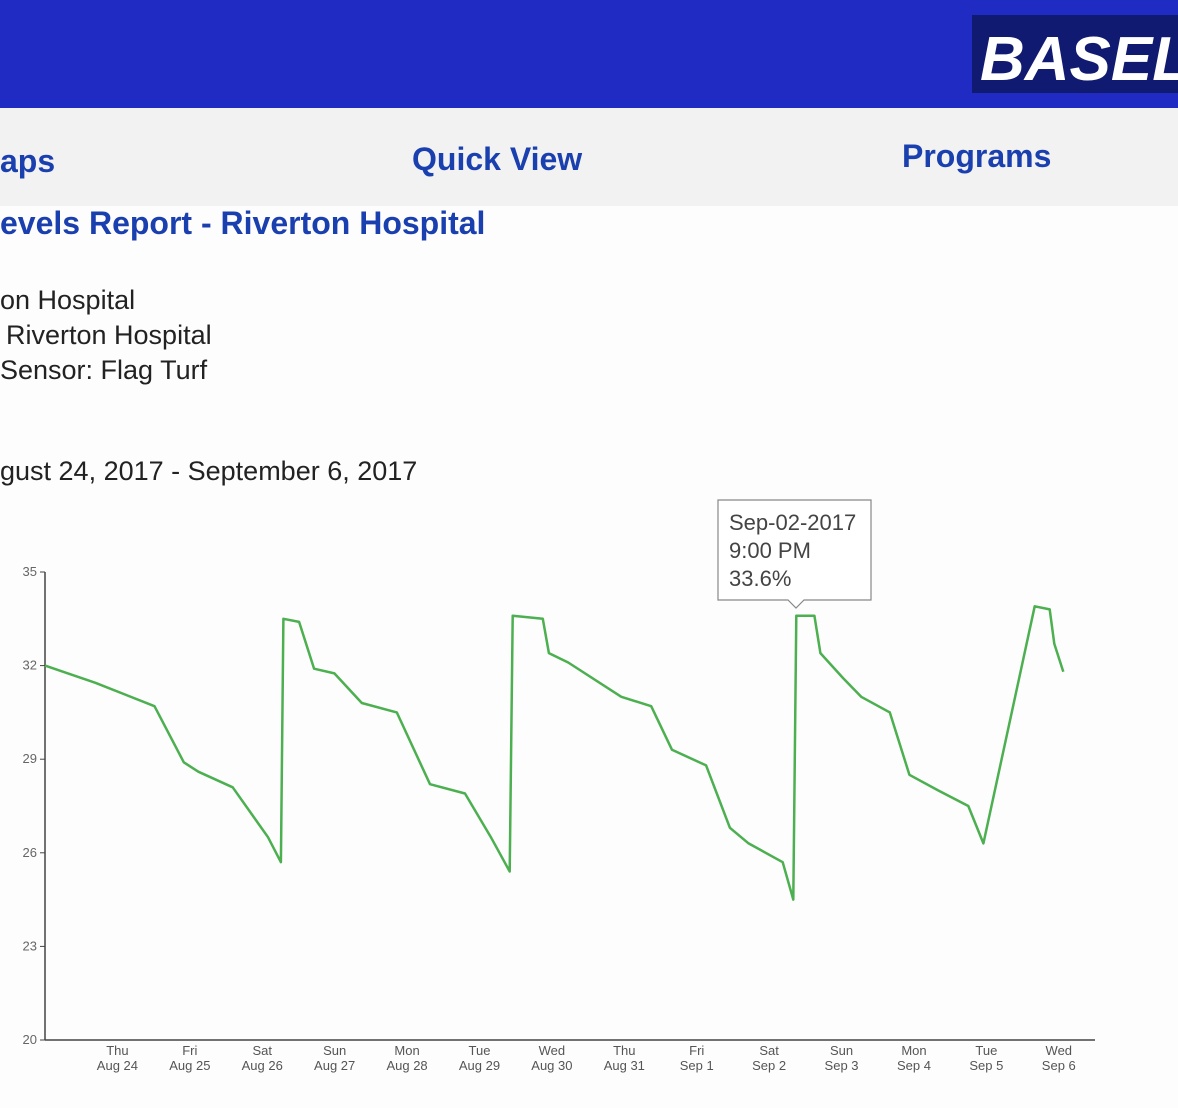 Image resolution: width=1178 pixels, height=1108 pixels. What do you see at coordinates (67, 300) in the screenshot?
I see `info-line: on Hospital` at bounding box center [67, 300].